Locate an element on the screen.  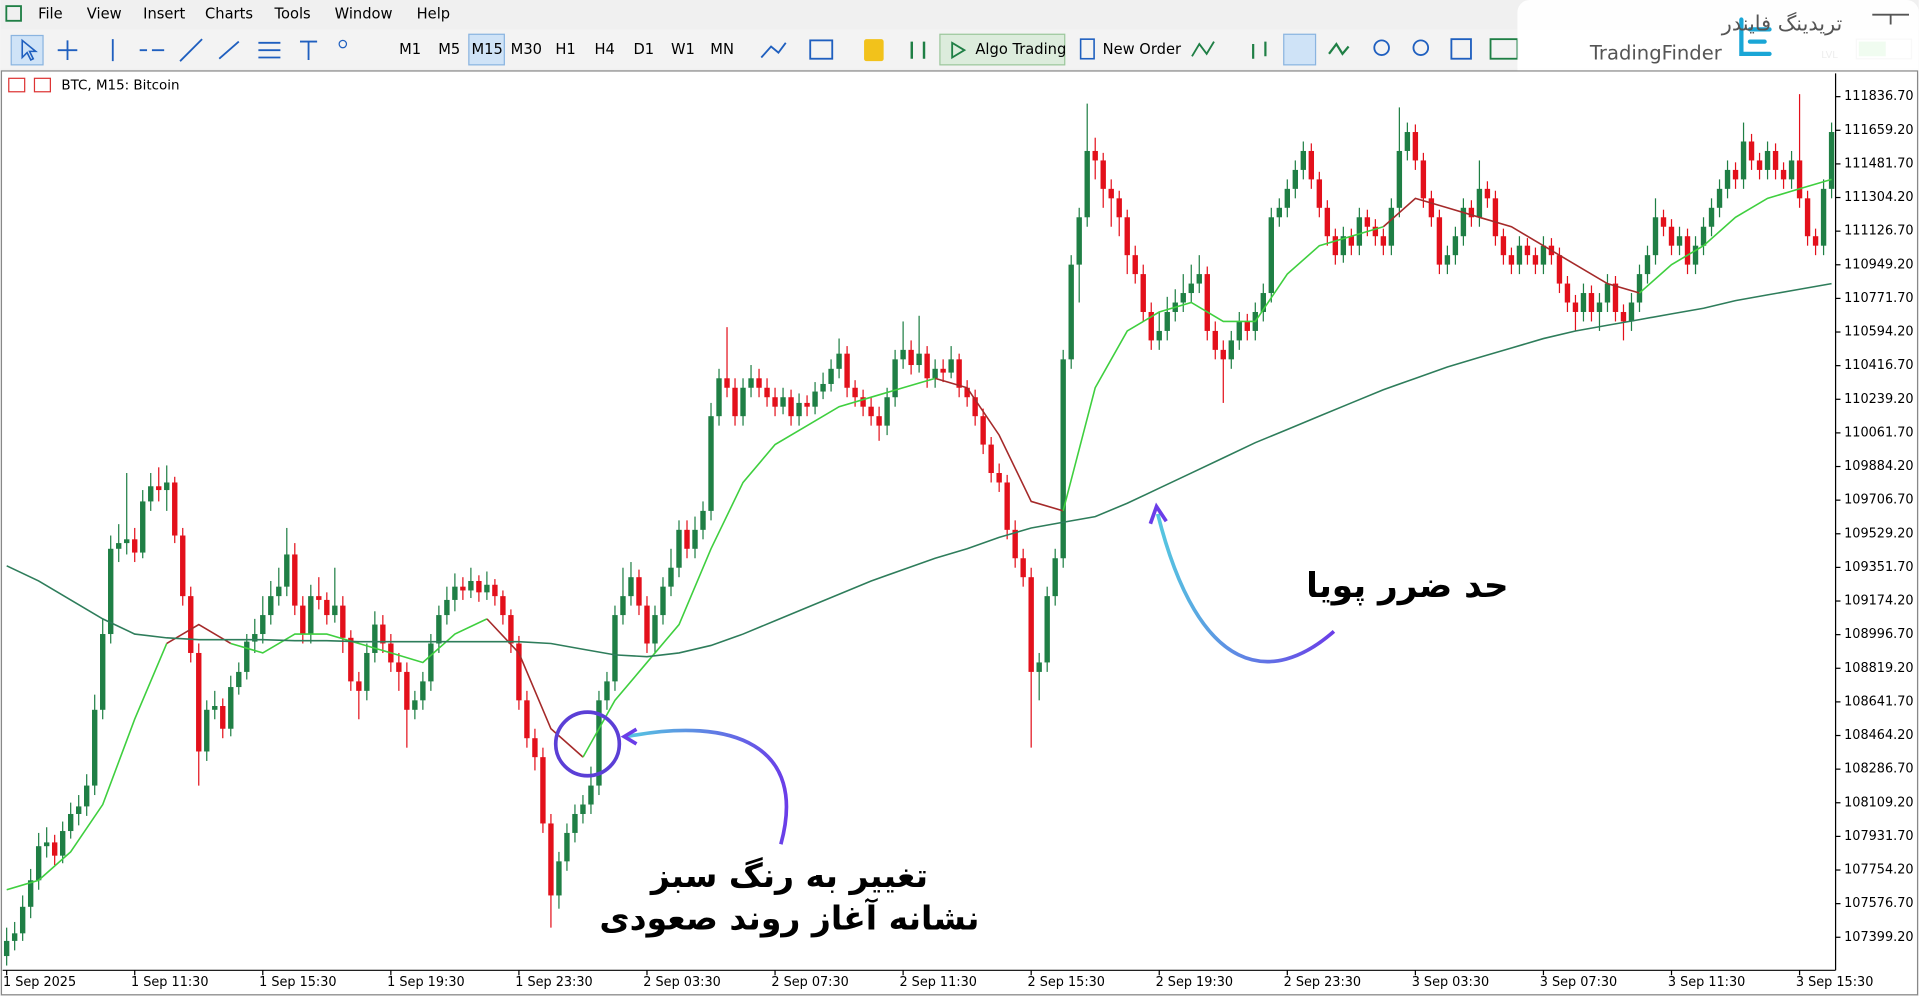
menu-item: File is located at coordinates (50, 14).